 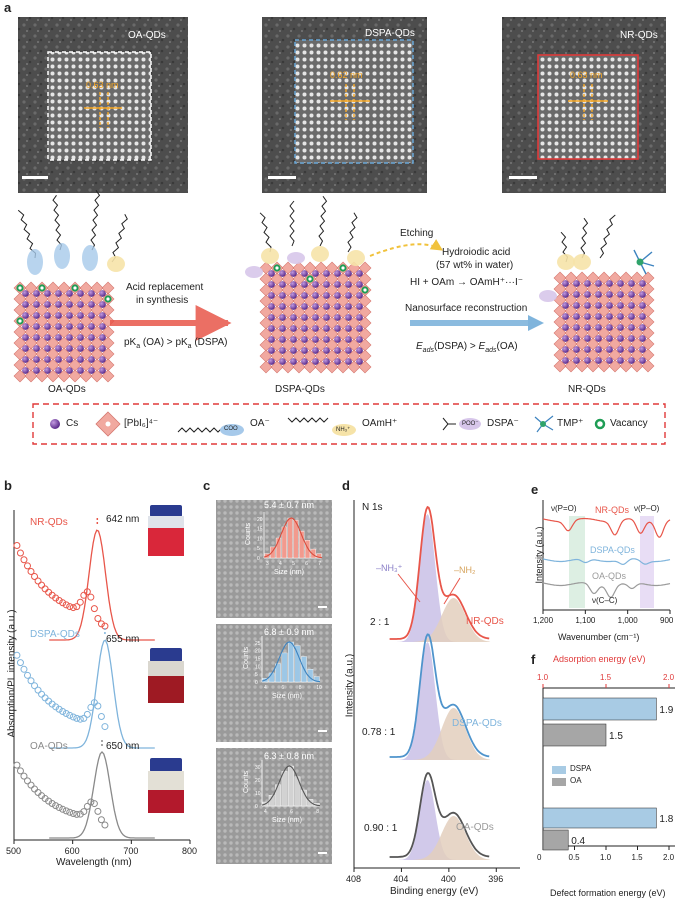 What do you see at coordinates (390, 33) in the screenshot?
I see `tem-label-dspa: DSPA-QDs` at bounding box center [390, 33].